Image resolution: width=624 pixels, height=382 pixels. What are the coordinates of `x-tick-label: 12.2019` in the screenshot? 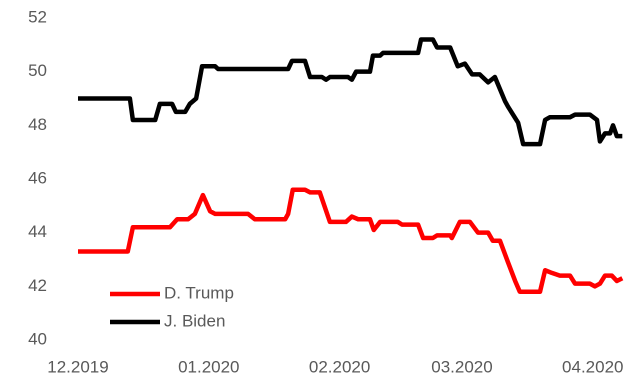 It's located at (77, 366).